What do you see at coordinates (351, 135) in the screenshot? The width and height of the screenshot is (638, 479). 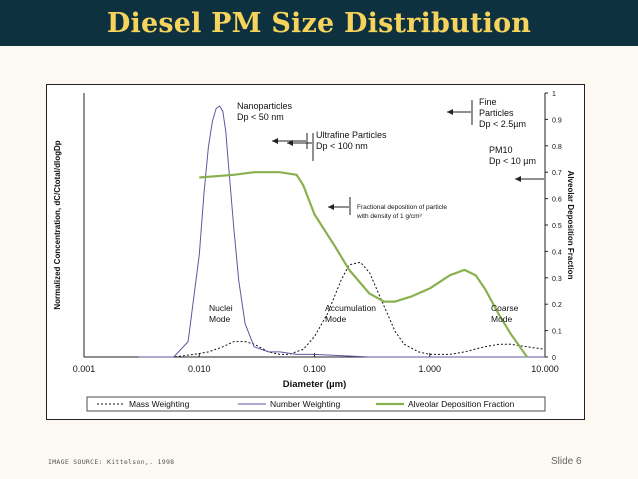 I see `annotation-line: Ultrafine Particles` at bounding box center [351, 135].